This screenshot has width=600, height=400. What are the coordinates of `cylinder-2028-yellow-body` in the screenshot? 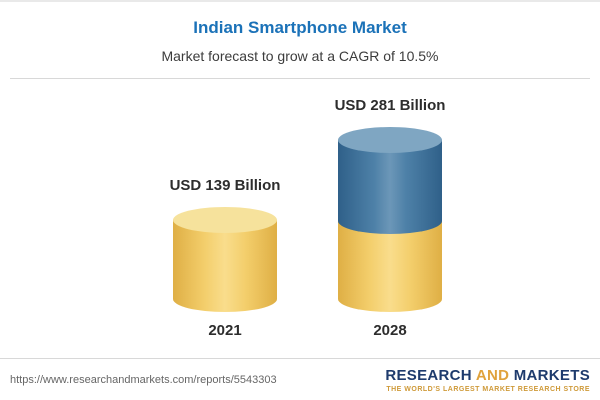 It's located at (390, 266).